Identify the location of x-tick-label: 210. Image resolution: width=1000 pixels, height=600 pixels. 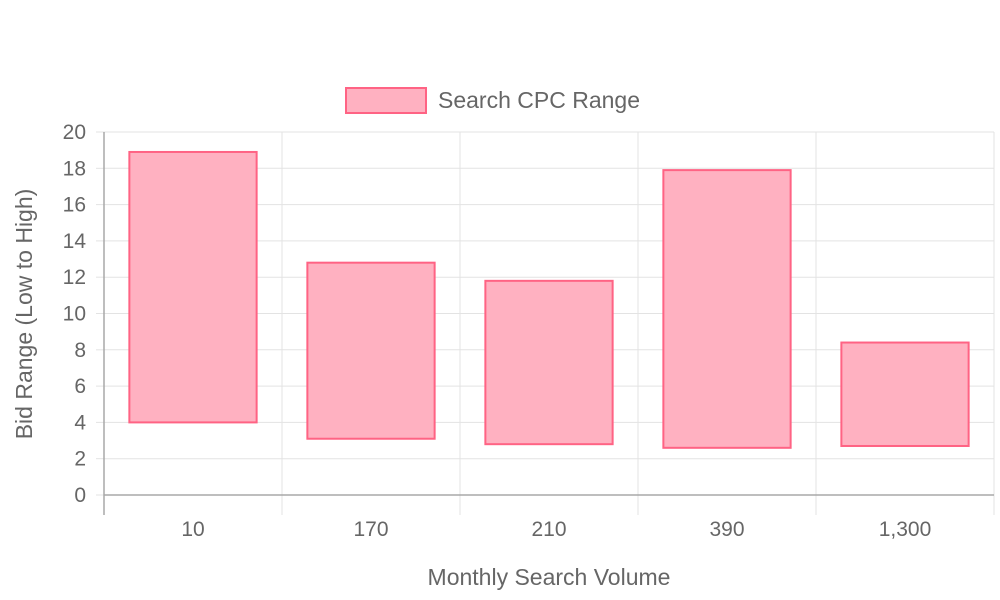
(548, 529).